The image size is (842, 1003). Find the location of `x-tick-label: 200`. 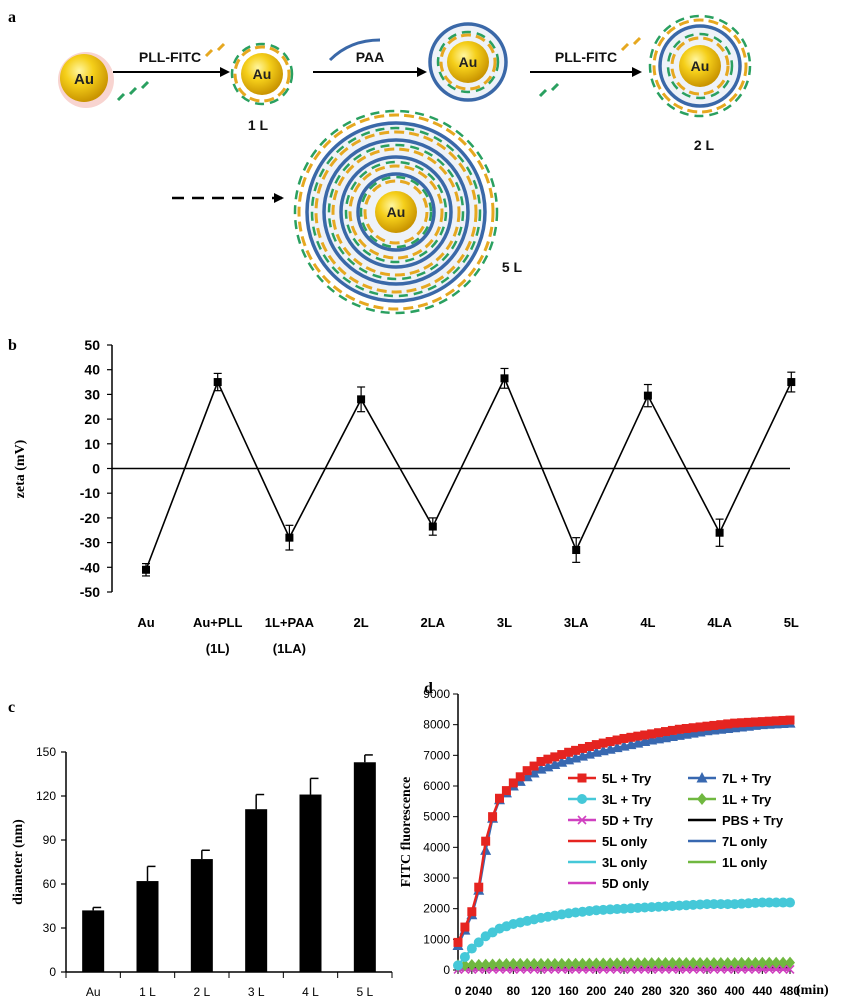

x-tick-label: 200 is located at coordinates (596, 991).